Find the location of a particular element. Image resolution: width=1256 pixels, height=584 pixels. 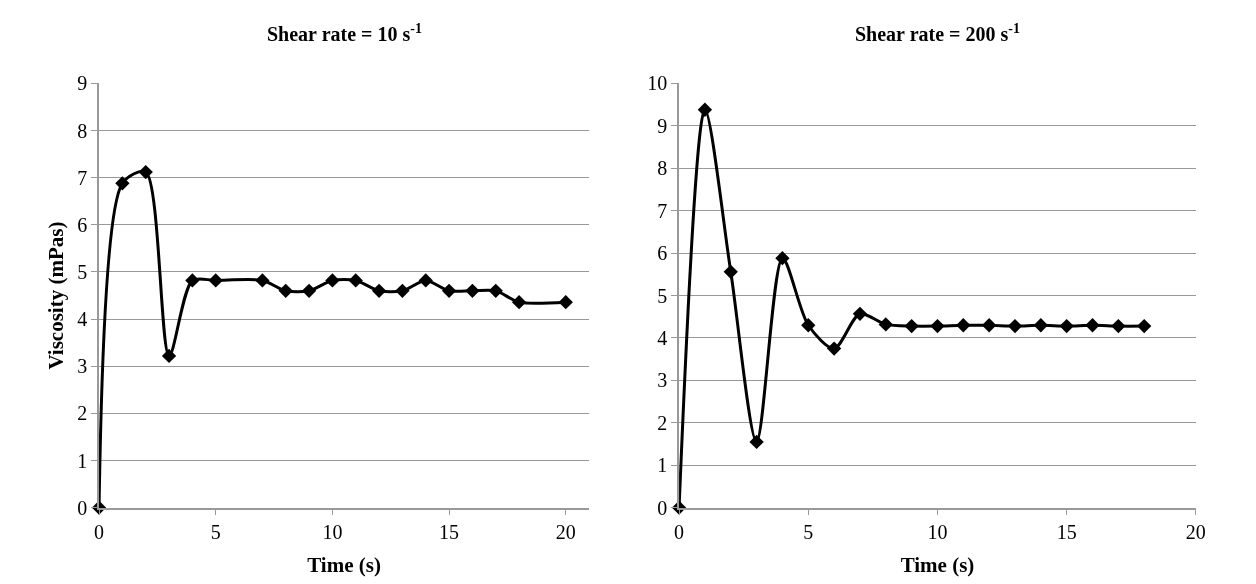

chart-title: Shear rate = 10 s$^{-1}$ is located at coordinates (344, 33).